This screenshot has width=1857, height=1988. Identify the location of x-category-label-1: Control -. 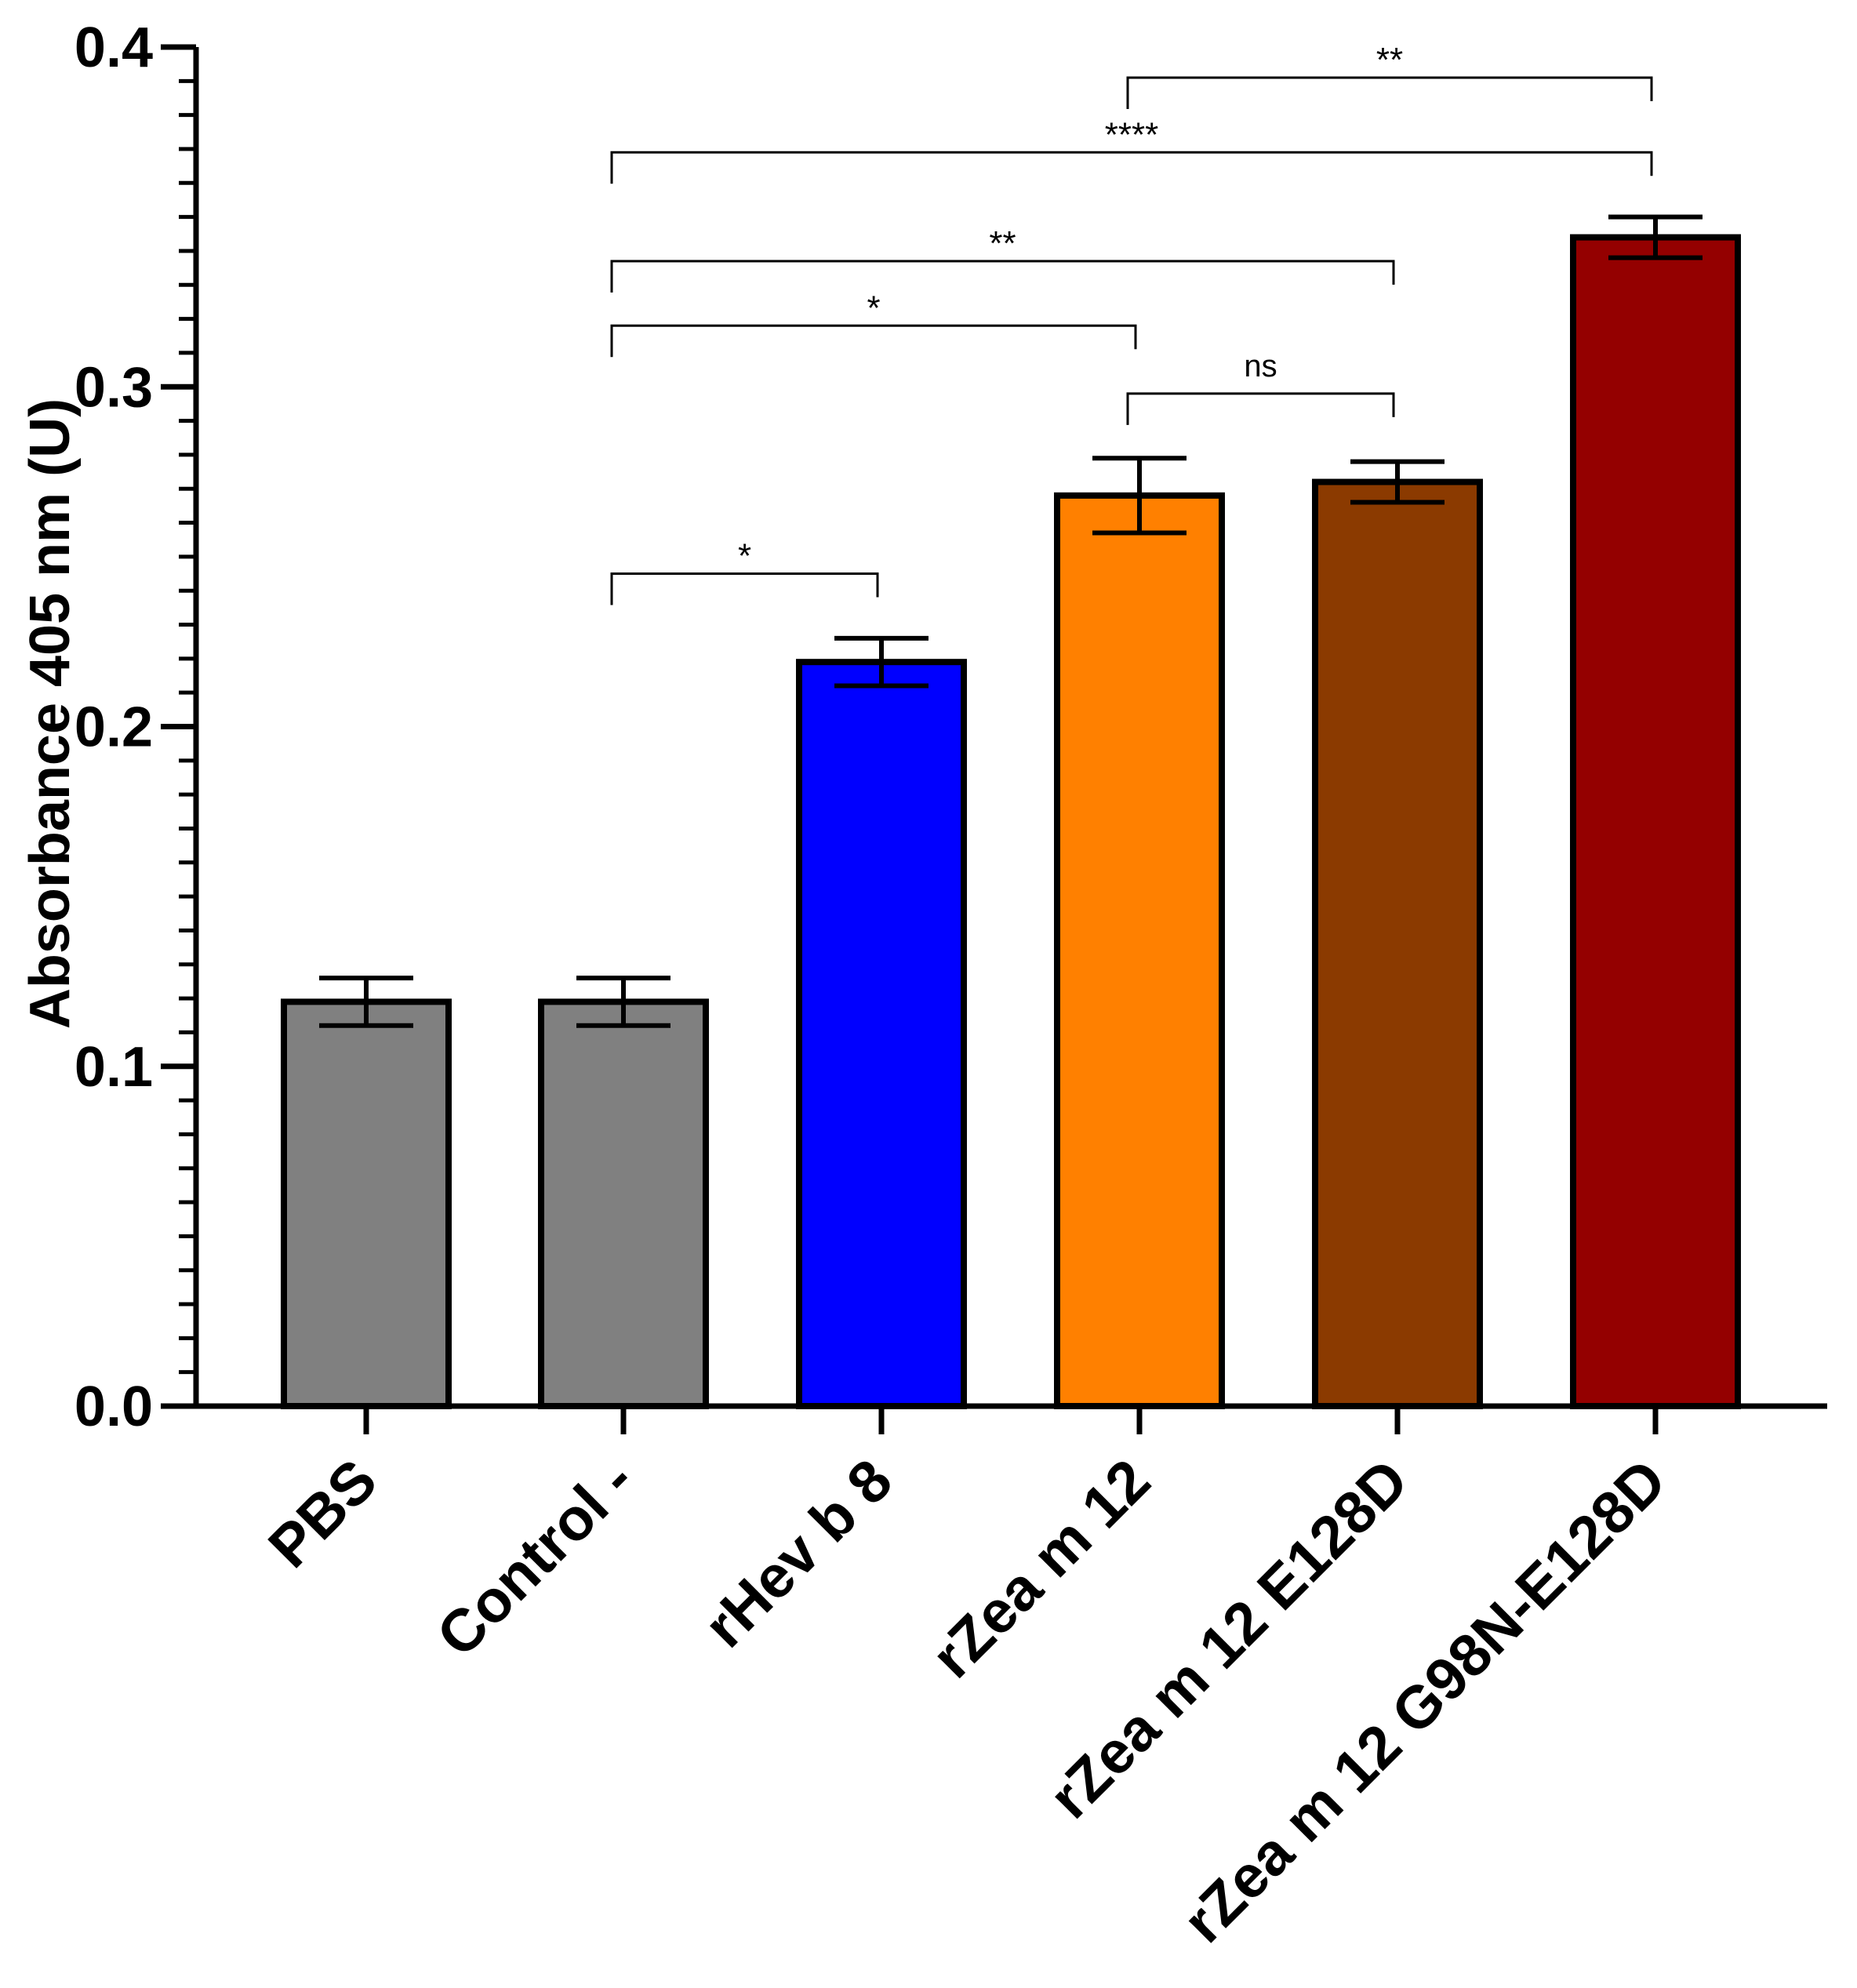
(535, 1558).